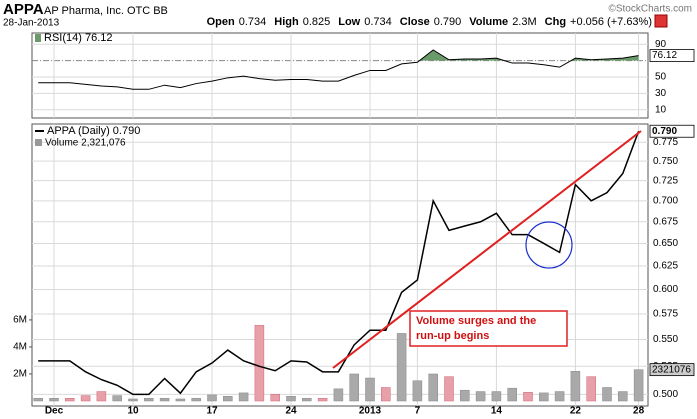  I want to click on x-tick-label: 2013, so click(370, 411).